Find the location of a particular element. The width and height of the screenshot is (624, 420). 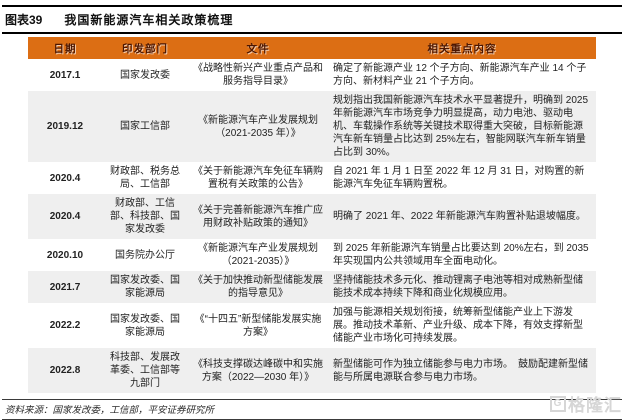

policy-date: 2019.12 is located at coordinates (65, 126).